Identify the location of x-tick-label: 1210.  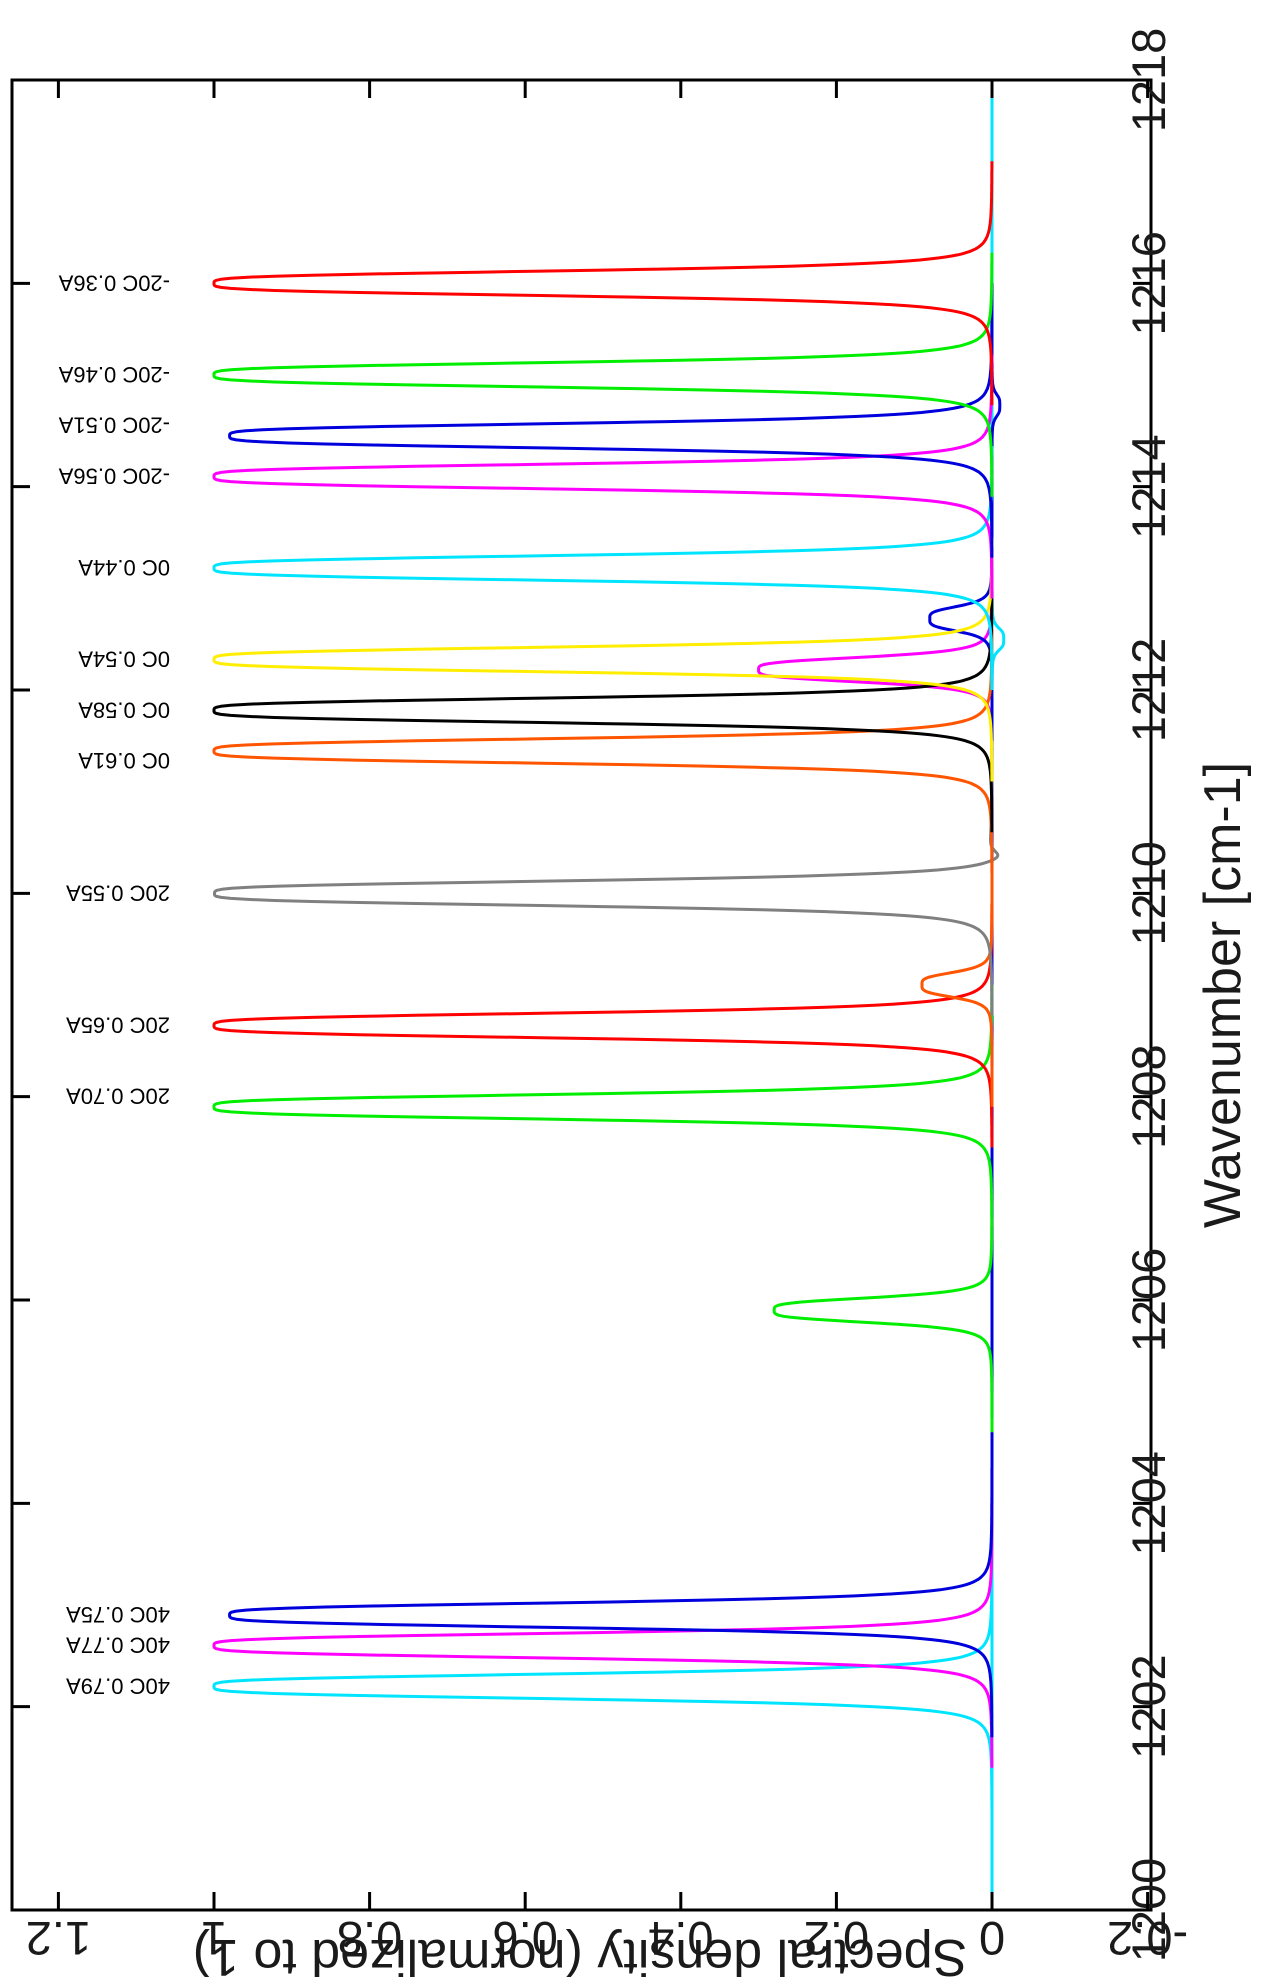
(1148, 893).